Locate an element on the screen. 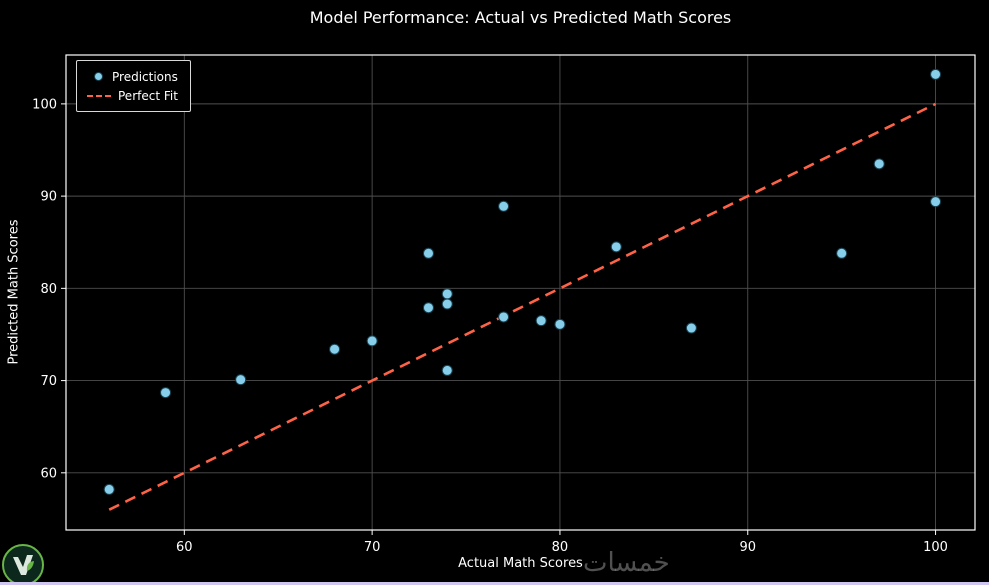 This screenshot has height=585, width=989. legend-item-perfect-fit: Perfect Fit is located at coordinates (132, 95).